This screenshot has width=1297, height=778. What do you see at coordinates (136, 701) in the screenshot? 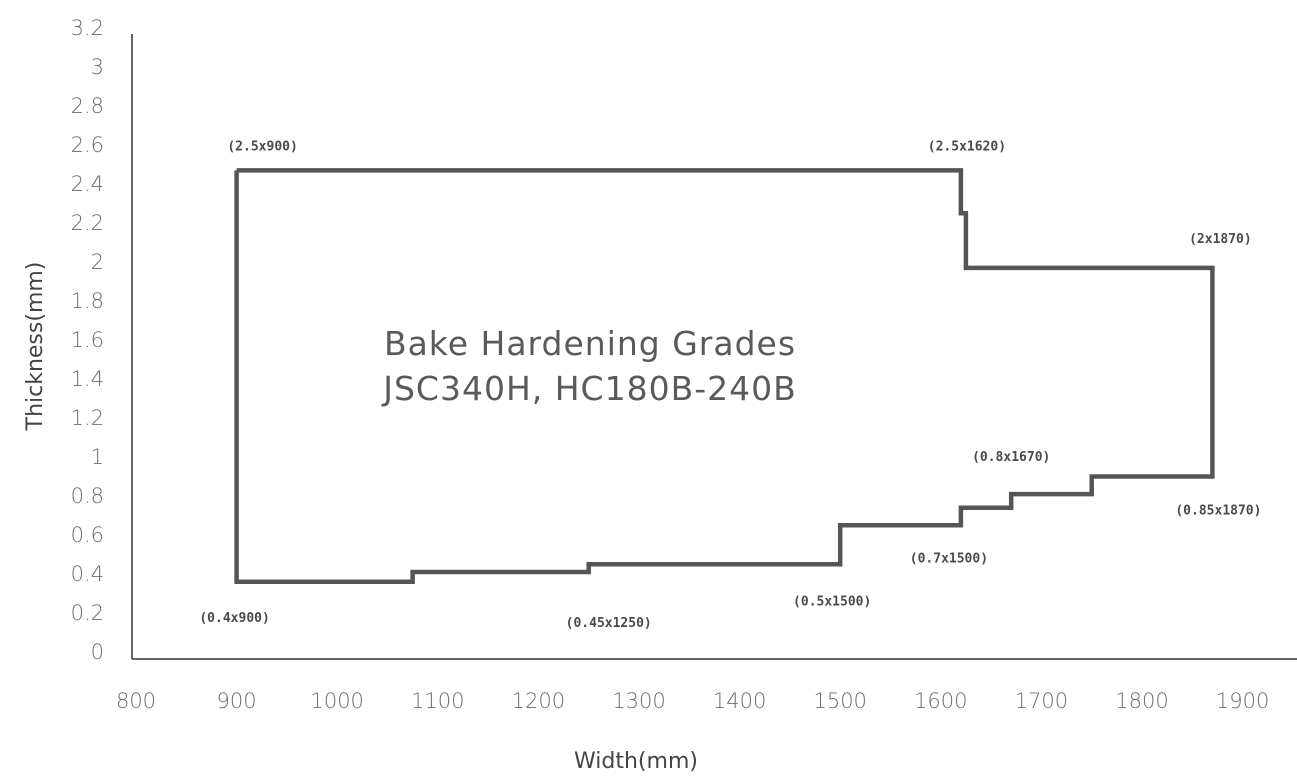
I see `x-tick-label: 800` at bounding box center [136, 701].